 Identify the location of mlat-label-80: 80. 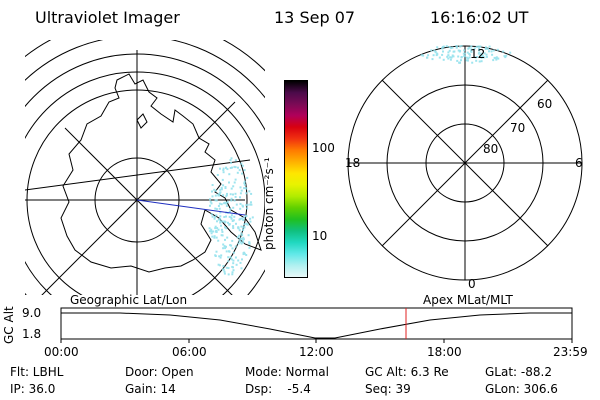
(490, 149).